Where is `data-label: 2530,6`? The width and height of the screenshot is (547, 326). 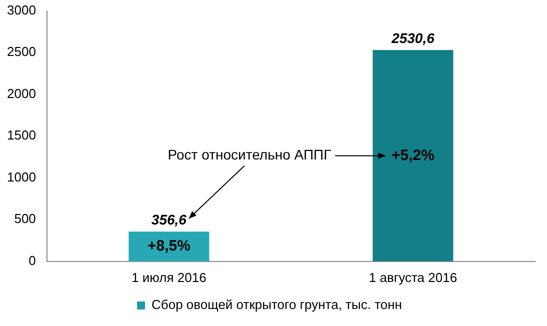 data-label: 2530,6 is located at coordinates (412, 38).